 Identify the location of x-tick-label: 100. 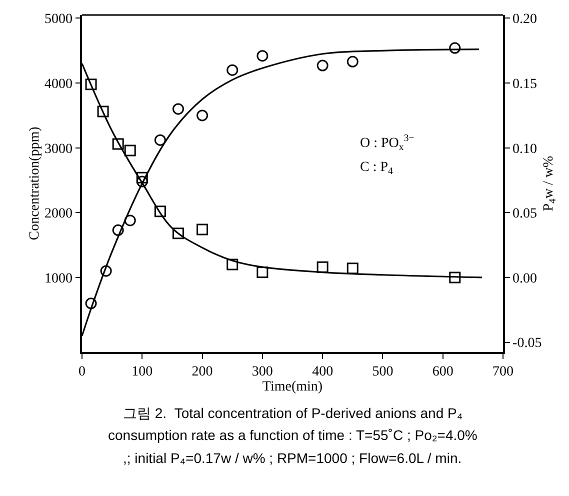
(142, 372).